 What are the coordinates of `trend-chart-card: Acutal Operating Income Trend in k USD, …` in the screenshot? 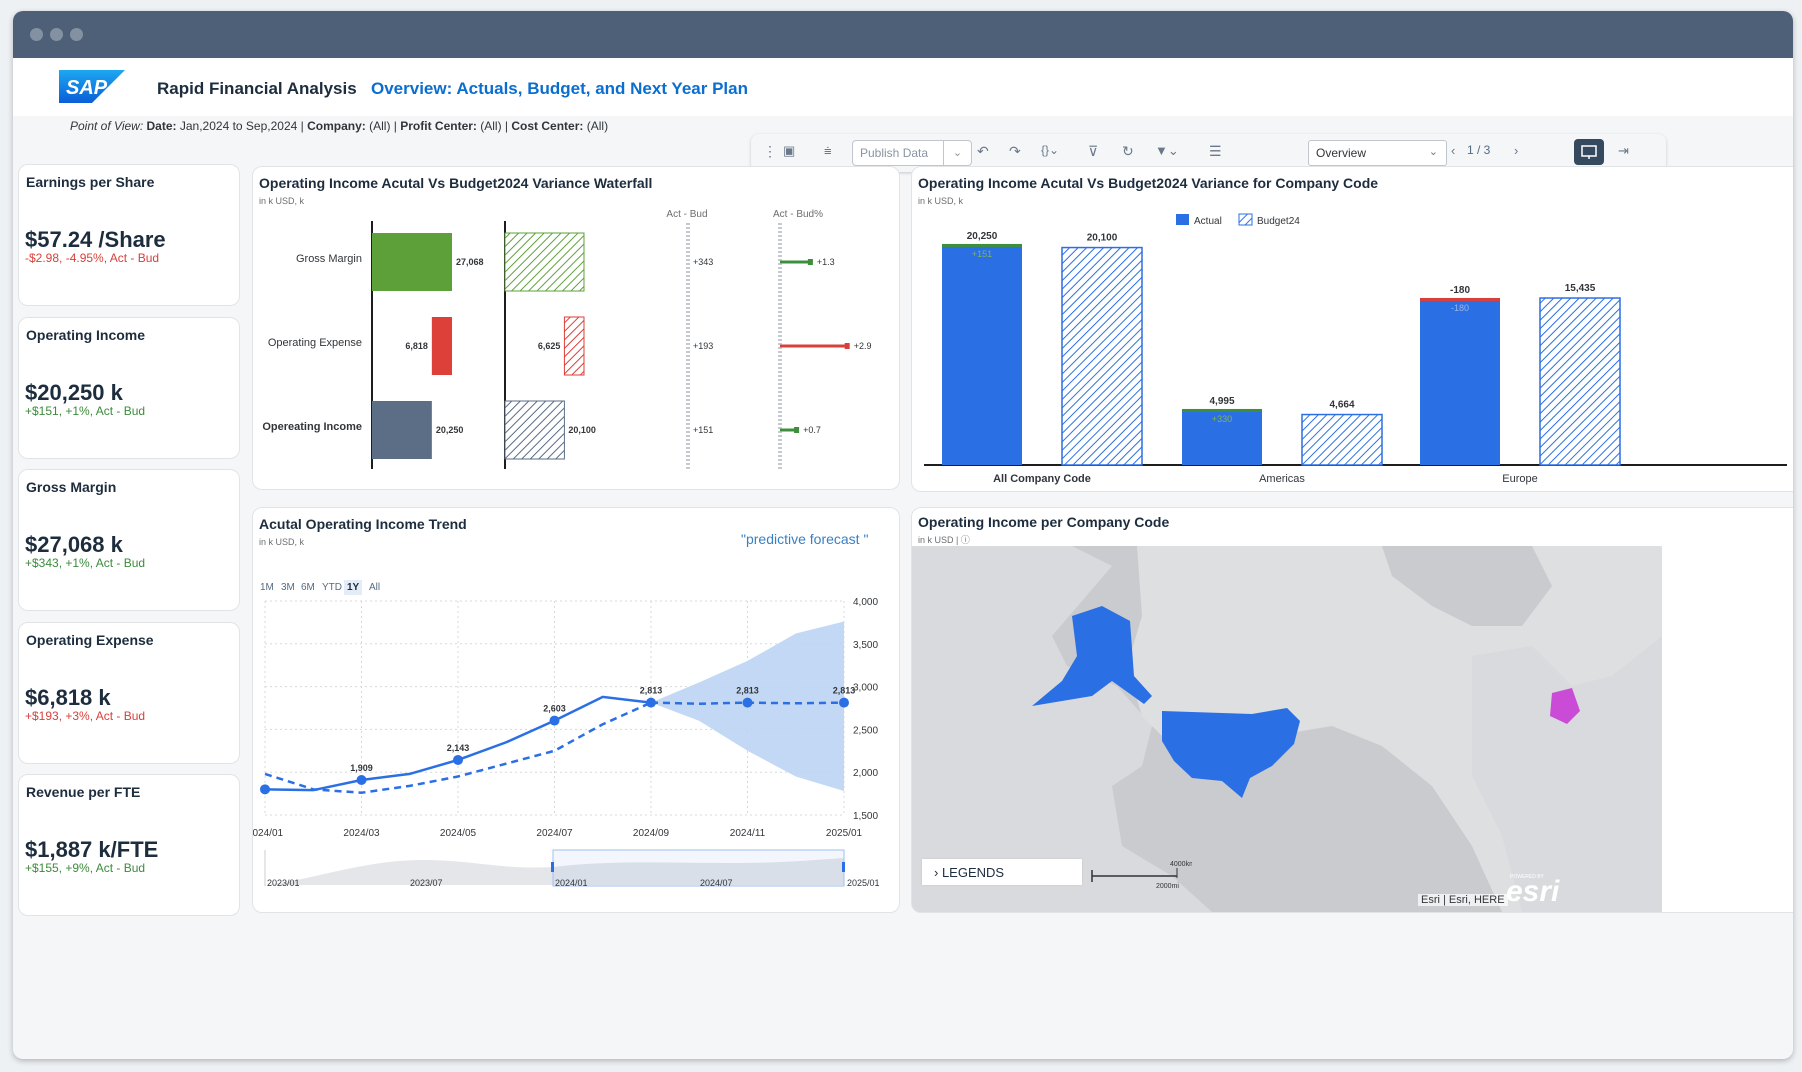 It's located at (576, 710).